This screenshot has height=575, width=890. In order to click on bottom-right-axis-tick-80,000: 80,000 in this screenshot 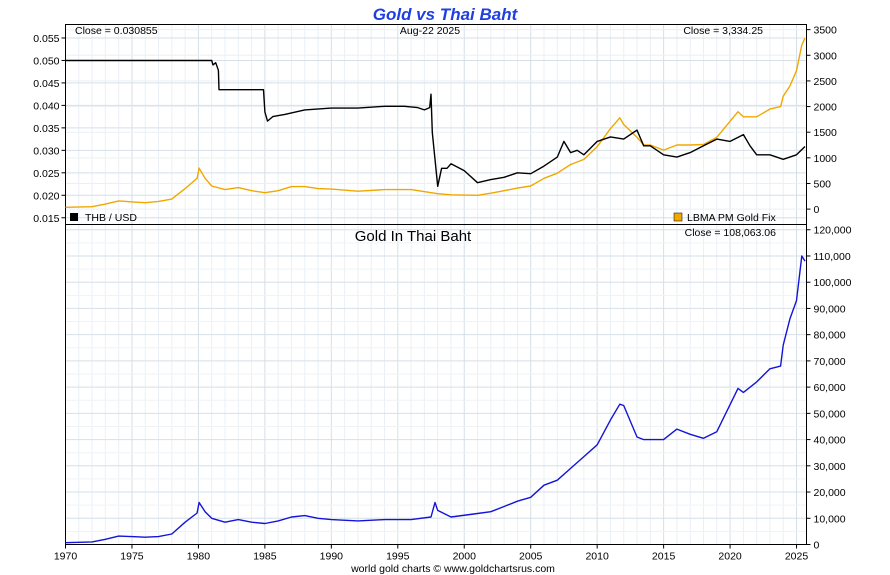, I will do `click(830, 336)`.